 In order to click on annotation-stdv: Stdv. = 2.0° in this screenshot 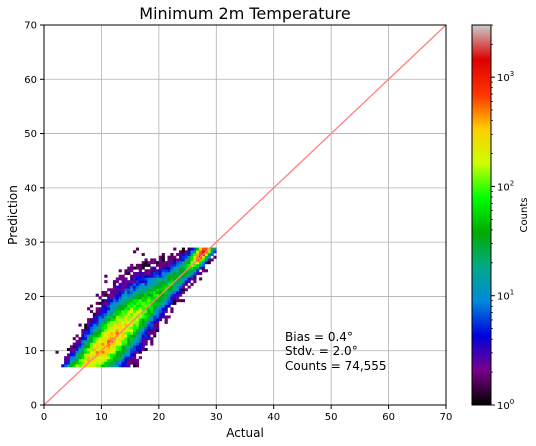, I will do `click(321, 351)`.